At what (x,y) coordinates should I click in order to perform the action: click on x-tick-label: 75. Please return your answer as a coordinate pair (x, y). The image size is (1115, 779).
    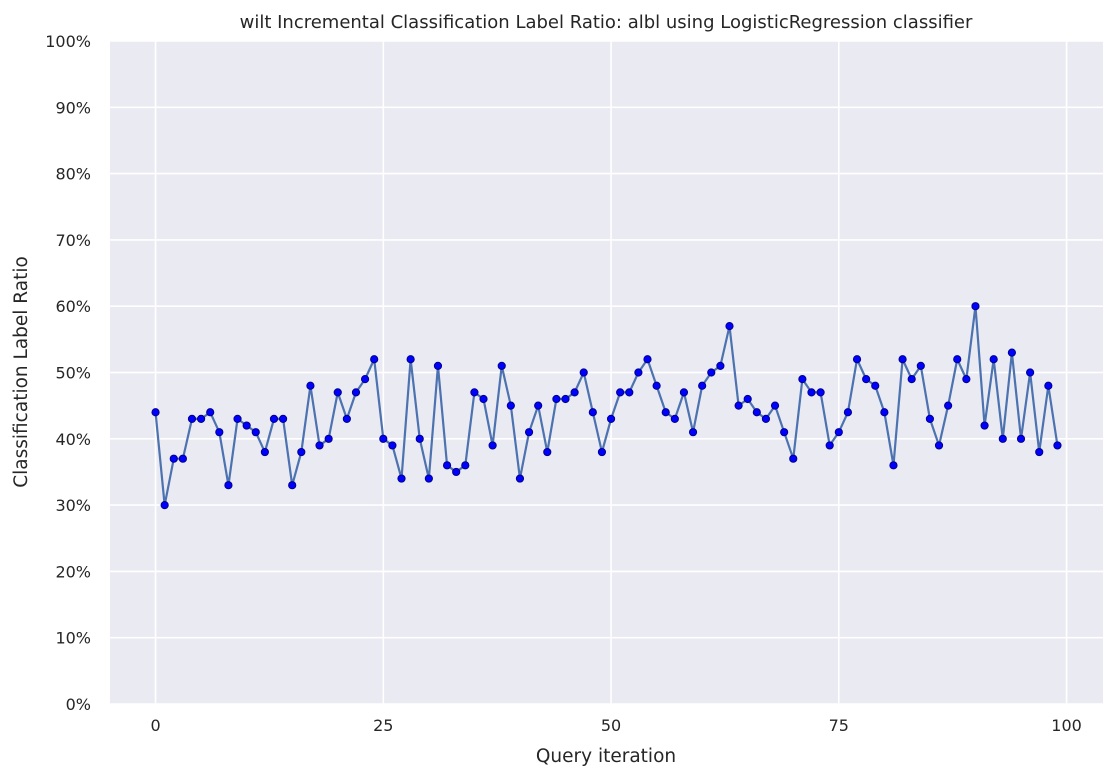
    Looking at the image, I should click on (839, 725).